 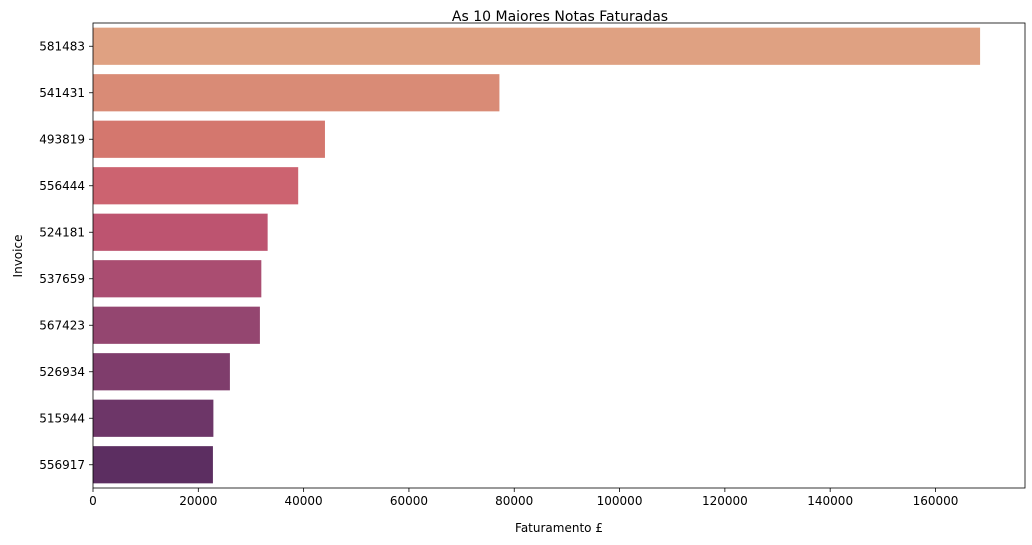 I want to click on y-tick-label: 556917, so click(x=62, y=465).